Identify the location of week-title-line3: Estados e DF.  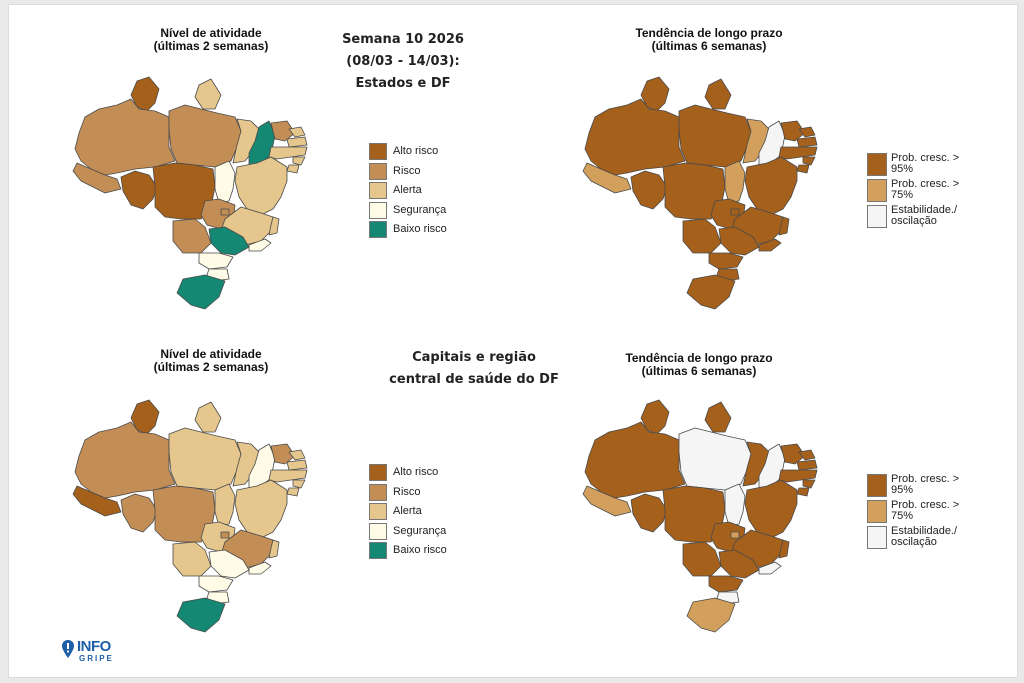
(403, 83).